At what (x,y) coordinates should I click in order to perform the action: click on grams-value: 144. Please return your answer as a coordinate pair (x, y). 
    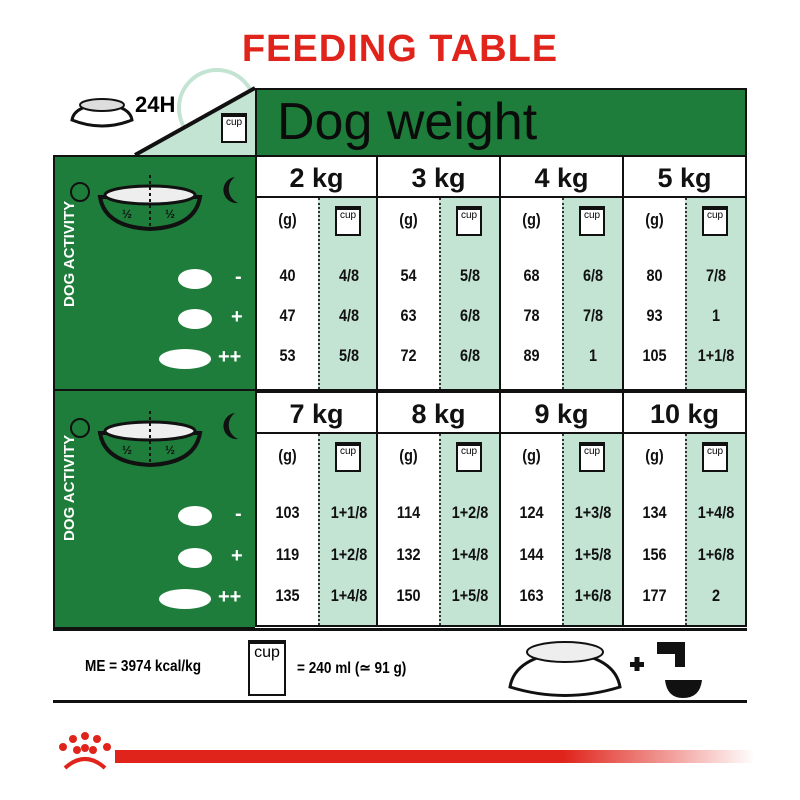
    Looking at the image, I should click on (531, 554).